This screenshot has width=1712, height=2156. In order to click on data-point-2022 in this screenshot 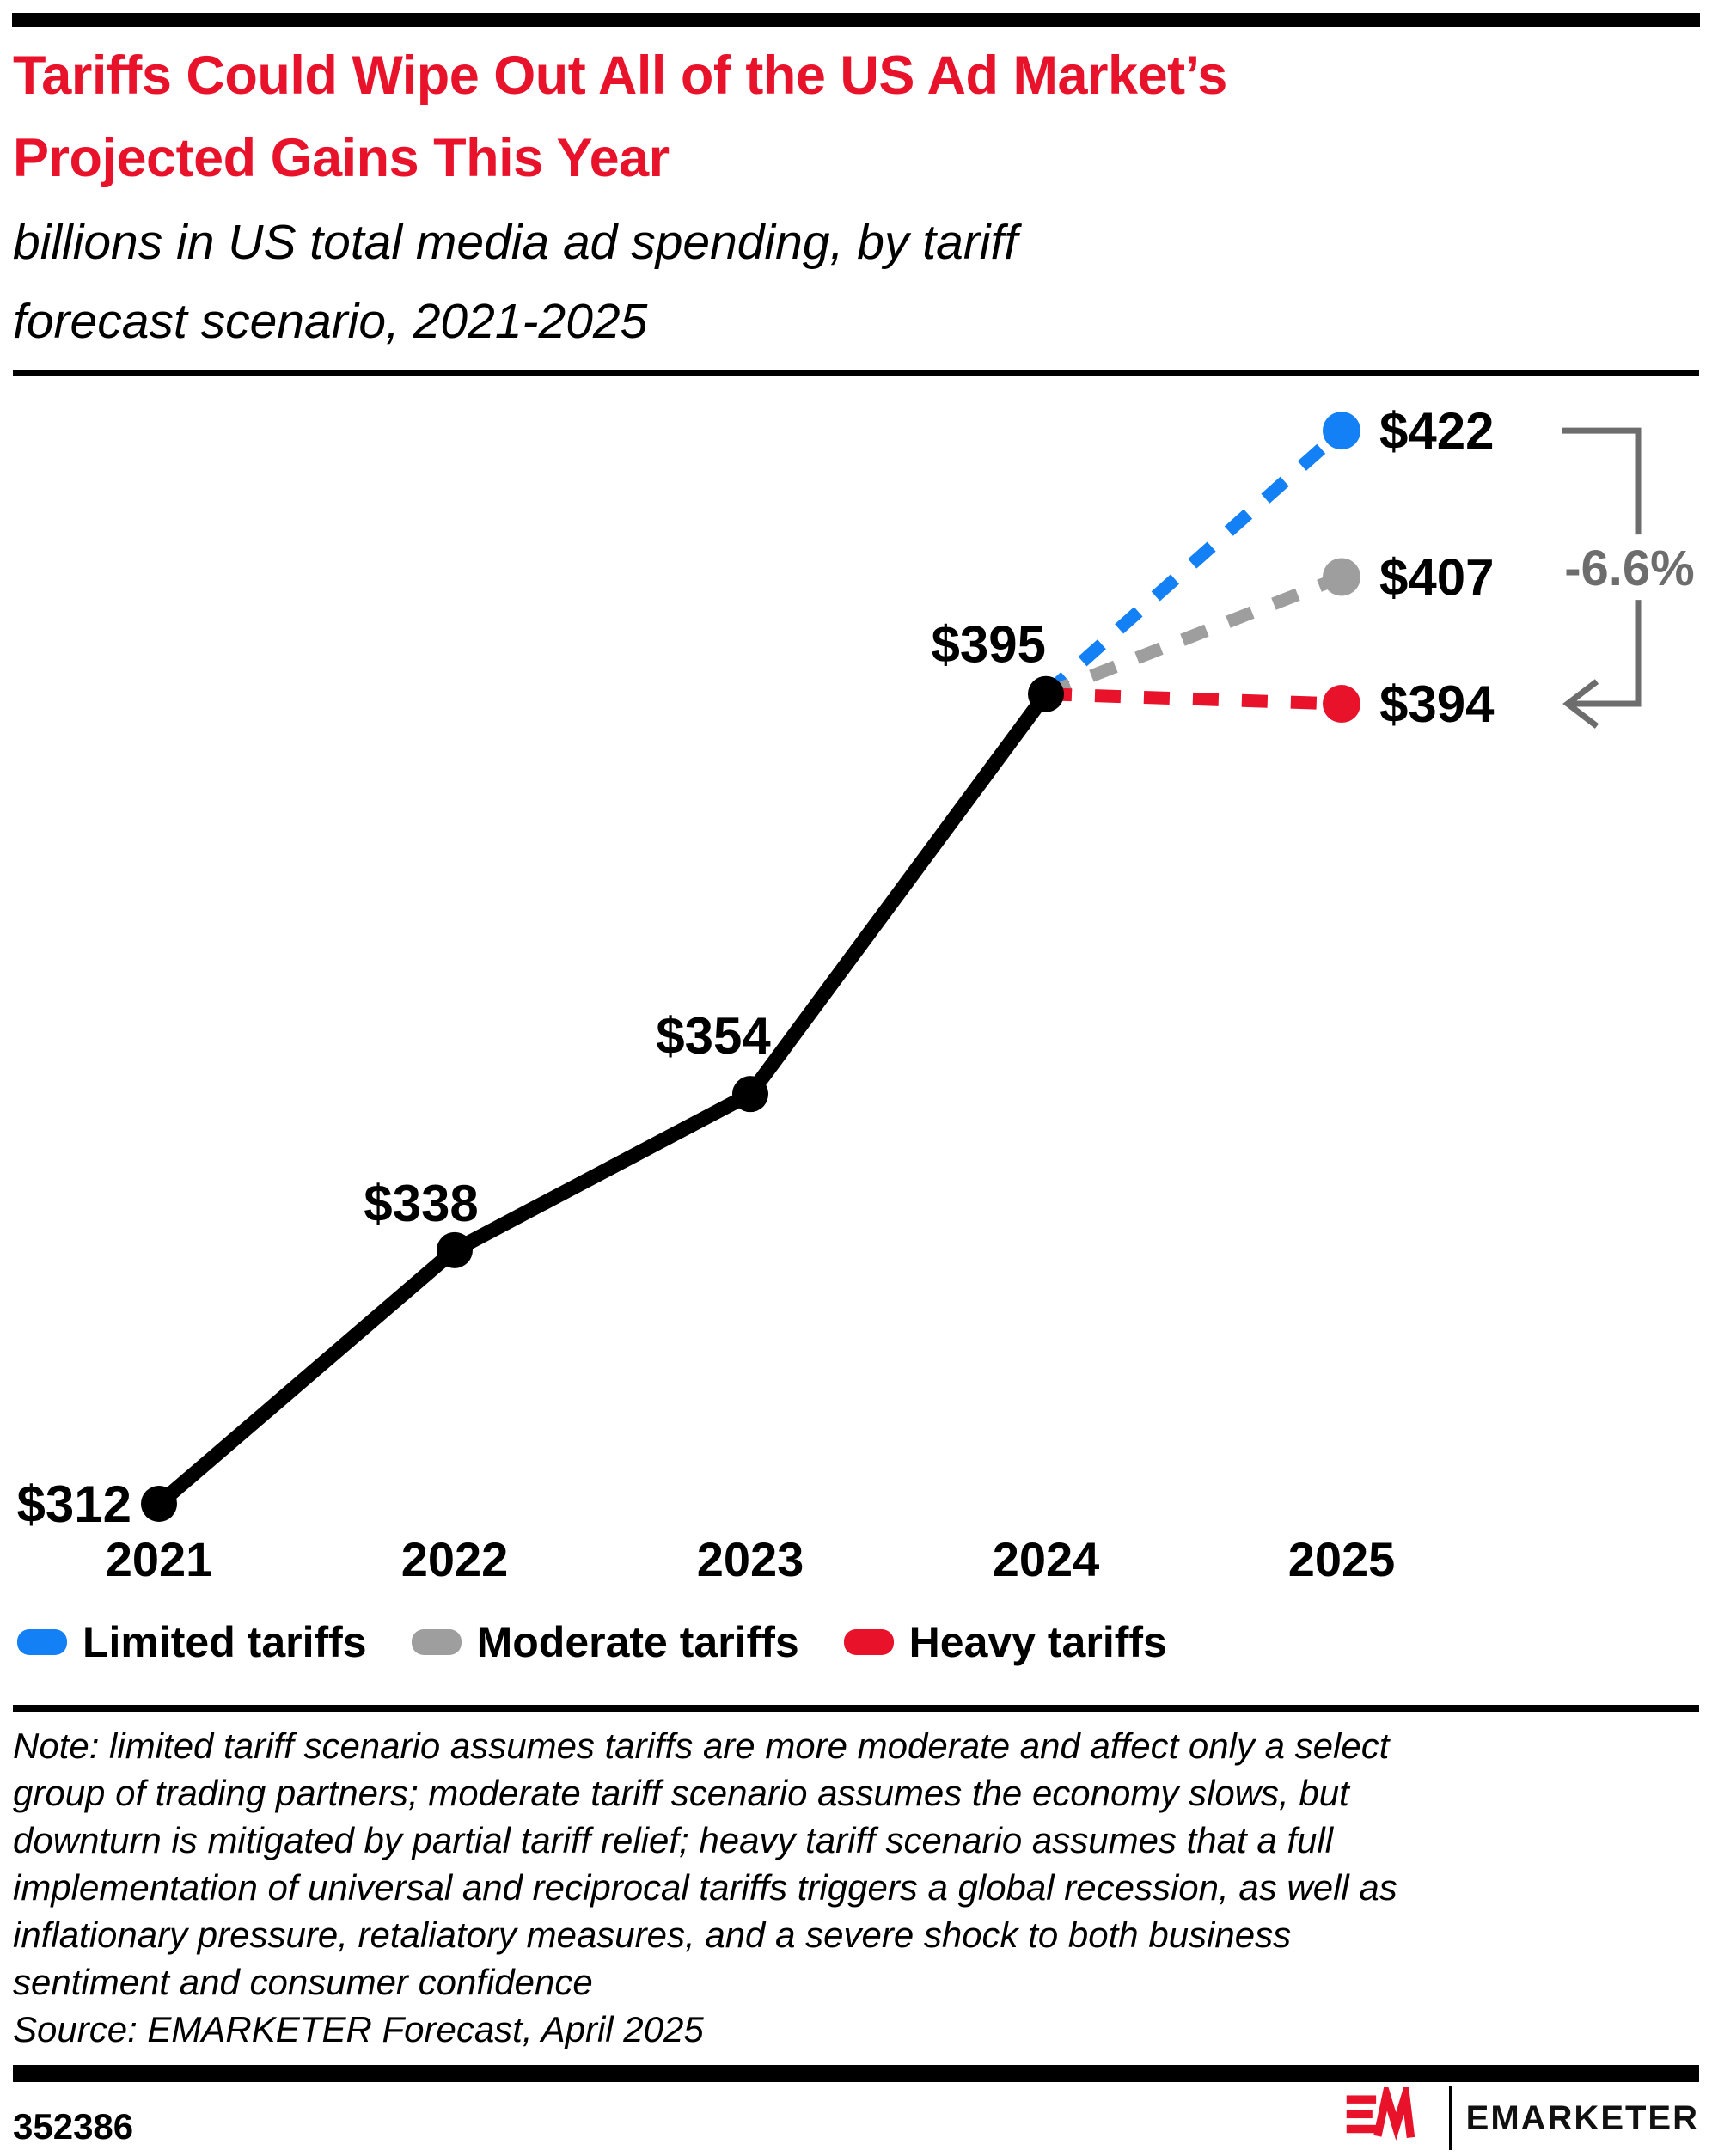, I will do `click(455, 1249)`.